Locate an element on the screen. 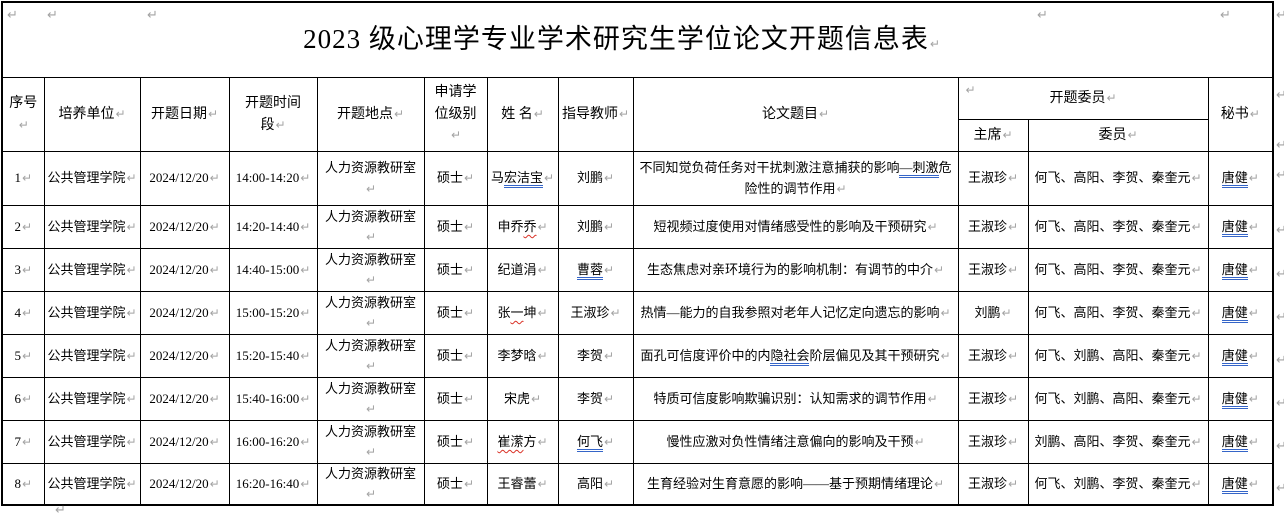 This screenshot has width=1284, height=514. cell-advisor: 何飞↵ is located at coordinates (595, 442).